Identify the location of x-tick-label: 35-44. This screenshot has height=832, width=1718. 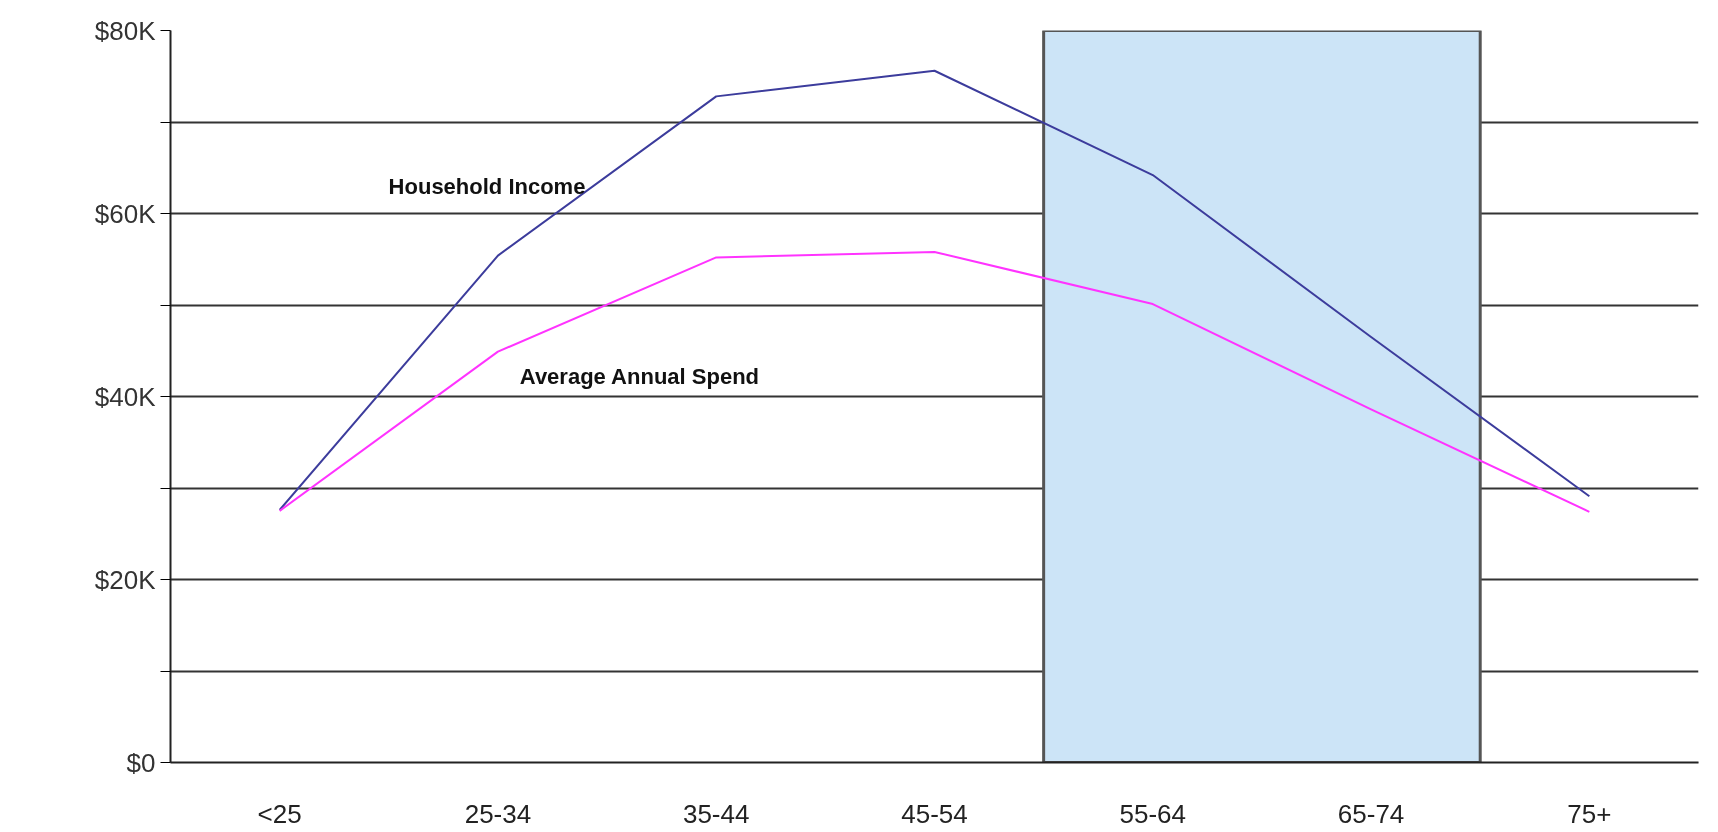
(716, 813).